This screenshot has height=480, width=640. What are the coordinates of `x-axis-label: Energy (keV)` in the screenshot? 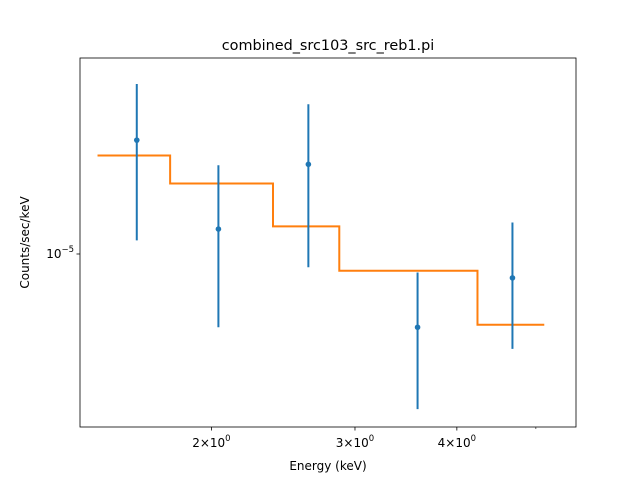 It's located at (327, 466).